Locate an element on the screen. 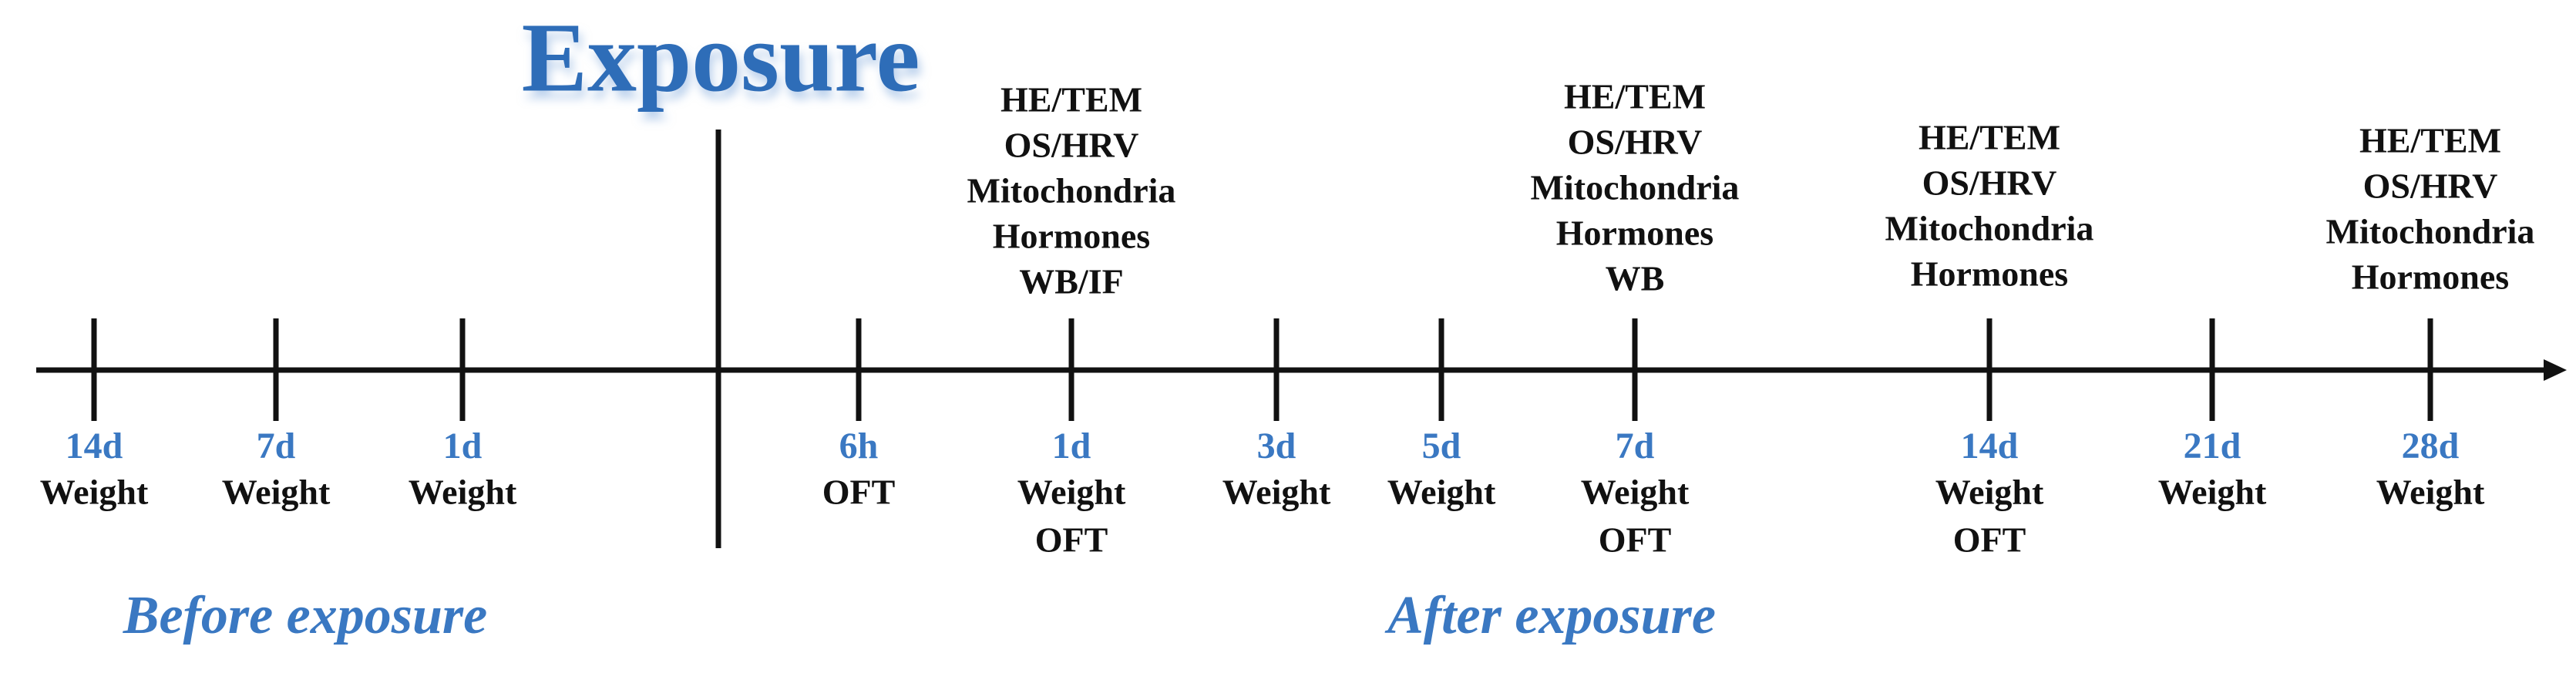 This screenshot has width=2576, height=680. phase-label: Before exposure is located at coordinates (305, 615).